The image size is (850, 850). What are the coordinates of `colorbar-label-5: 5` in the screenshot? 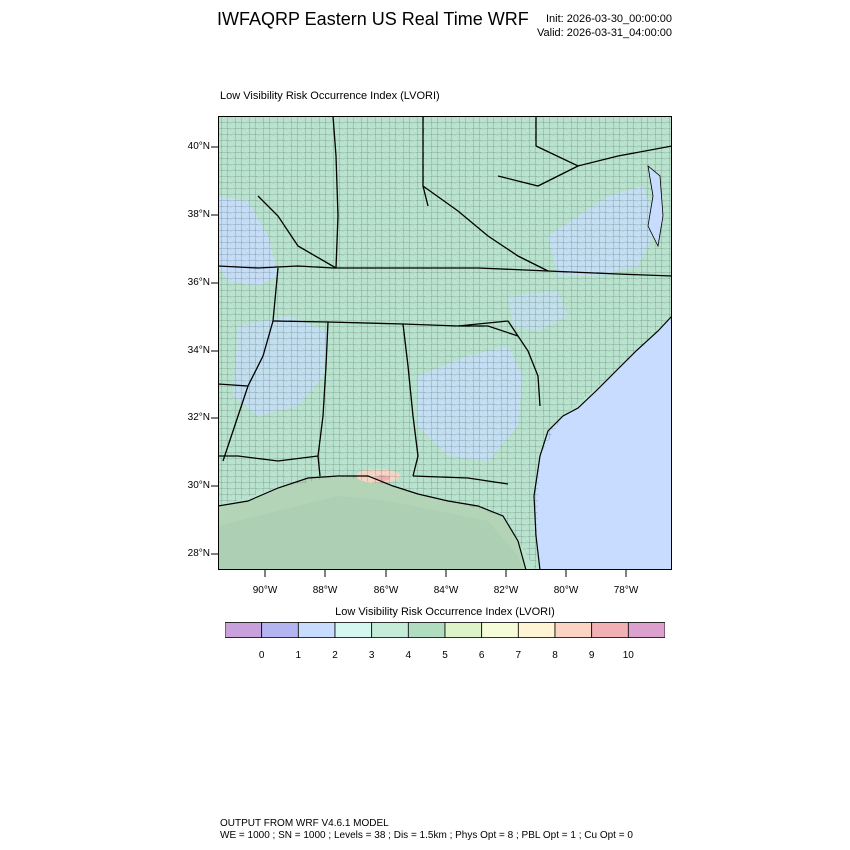 It's located at (445, 655).